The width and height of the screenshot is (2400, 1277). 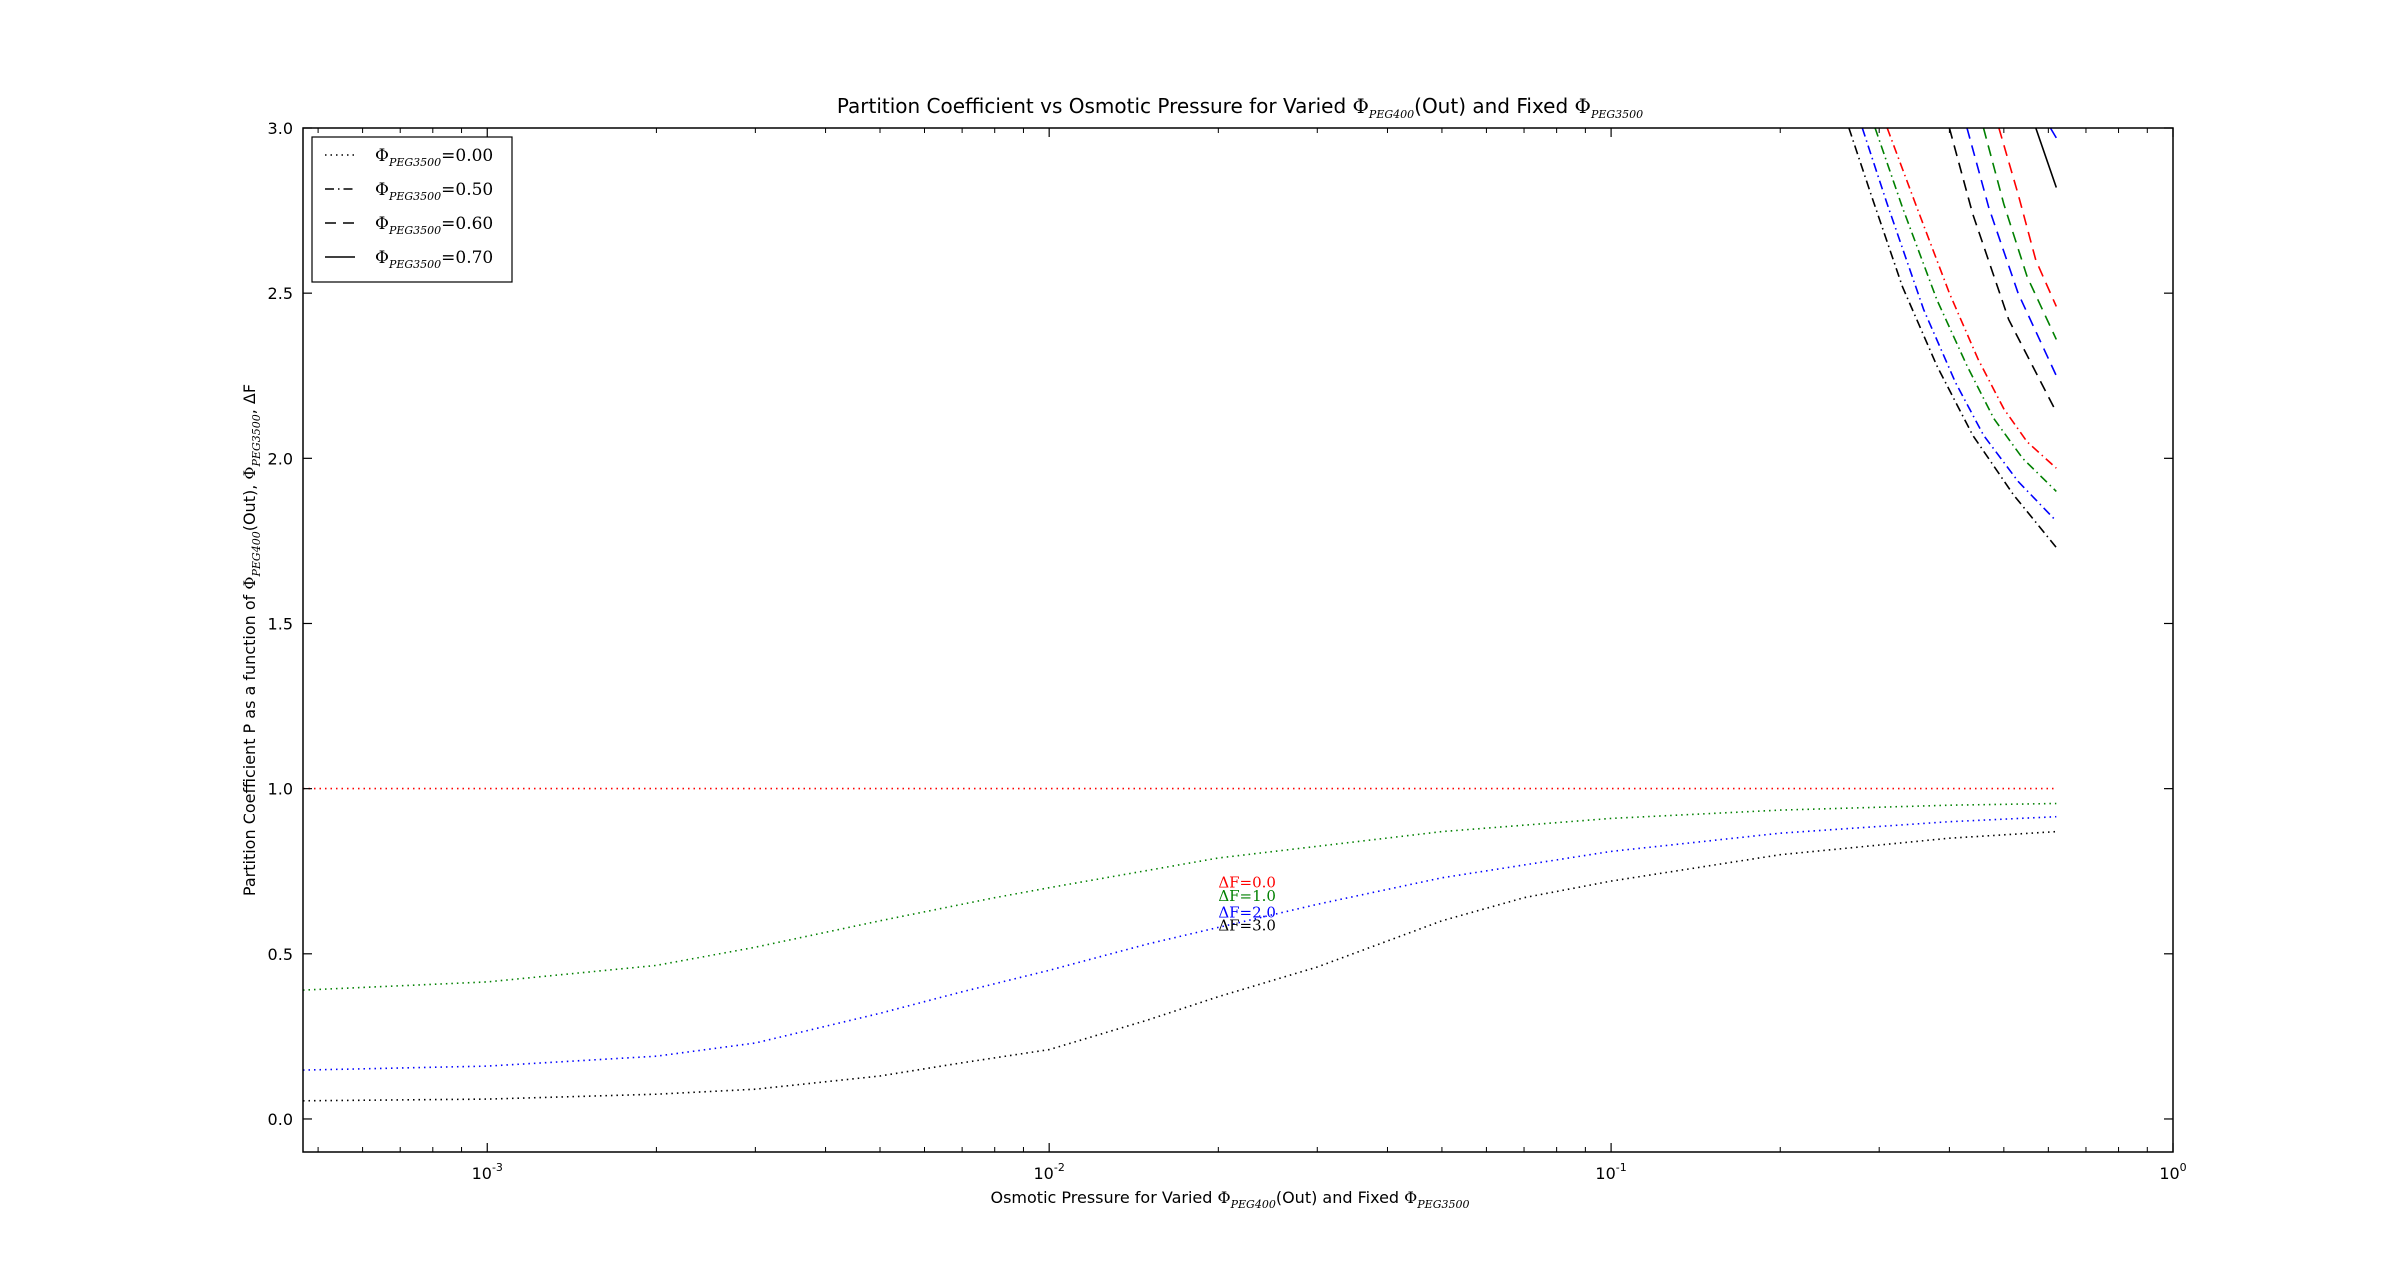 What do you see at coordinates (1247, 926) in the screenshot?
I see `delta-f-annotation: ΔF=3.0` at bounding box center [1247, 926].